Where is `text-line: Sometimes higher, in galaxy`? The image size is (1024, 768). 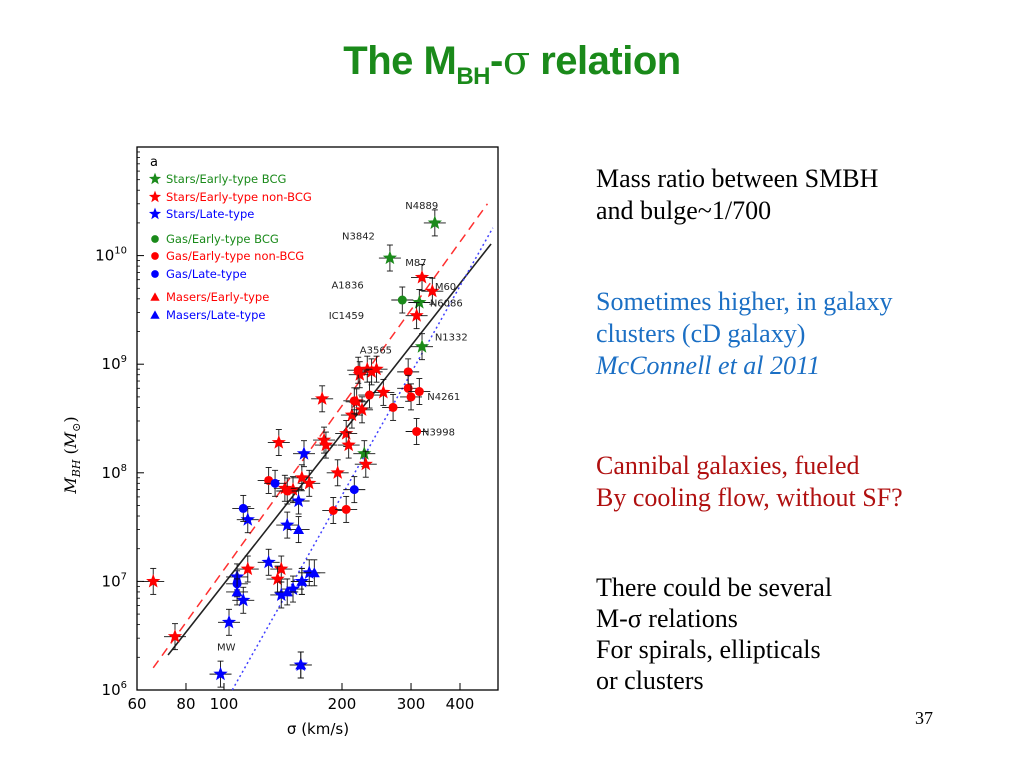
text-line: Sometimes higher, in galaxy is located at coordinates (744, 301).